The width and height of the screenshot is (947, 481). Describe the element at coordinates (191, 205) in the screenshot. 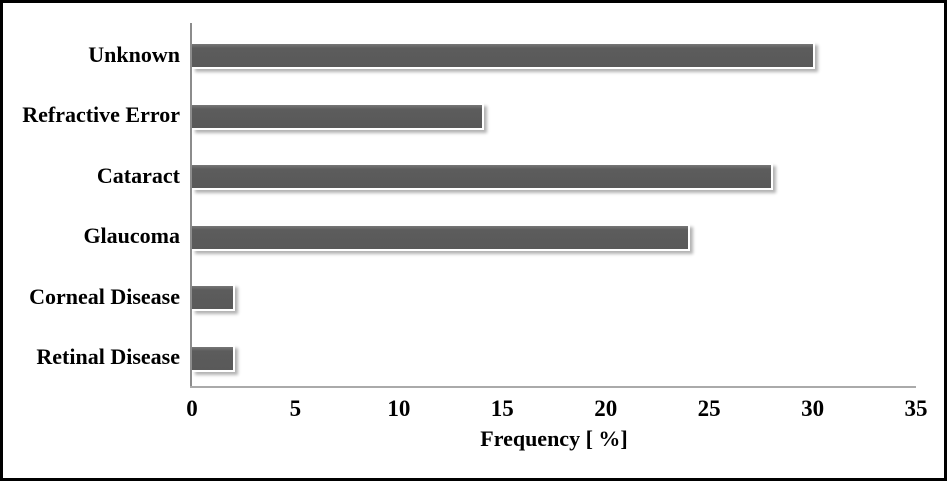

I see `y-axis-line` at that location.